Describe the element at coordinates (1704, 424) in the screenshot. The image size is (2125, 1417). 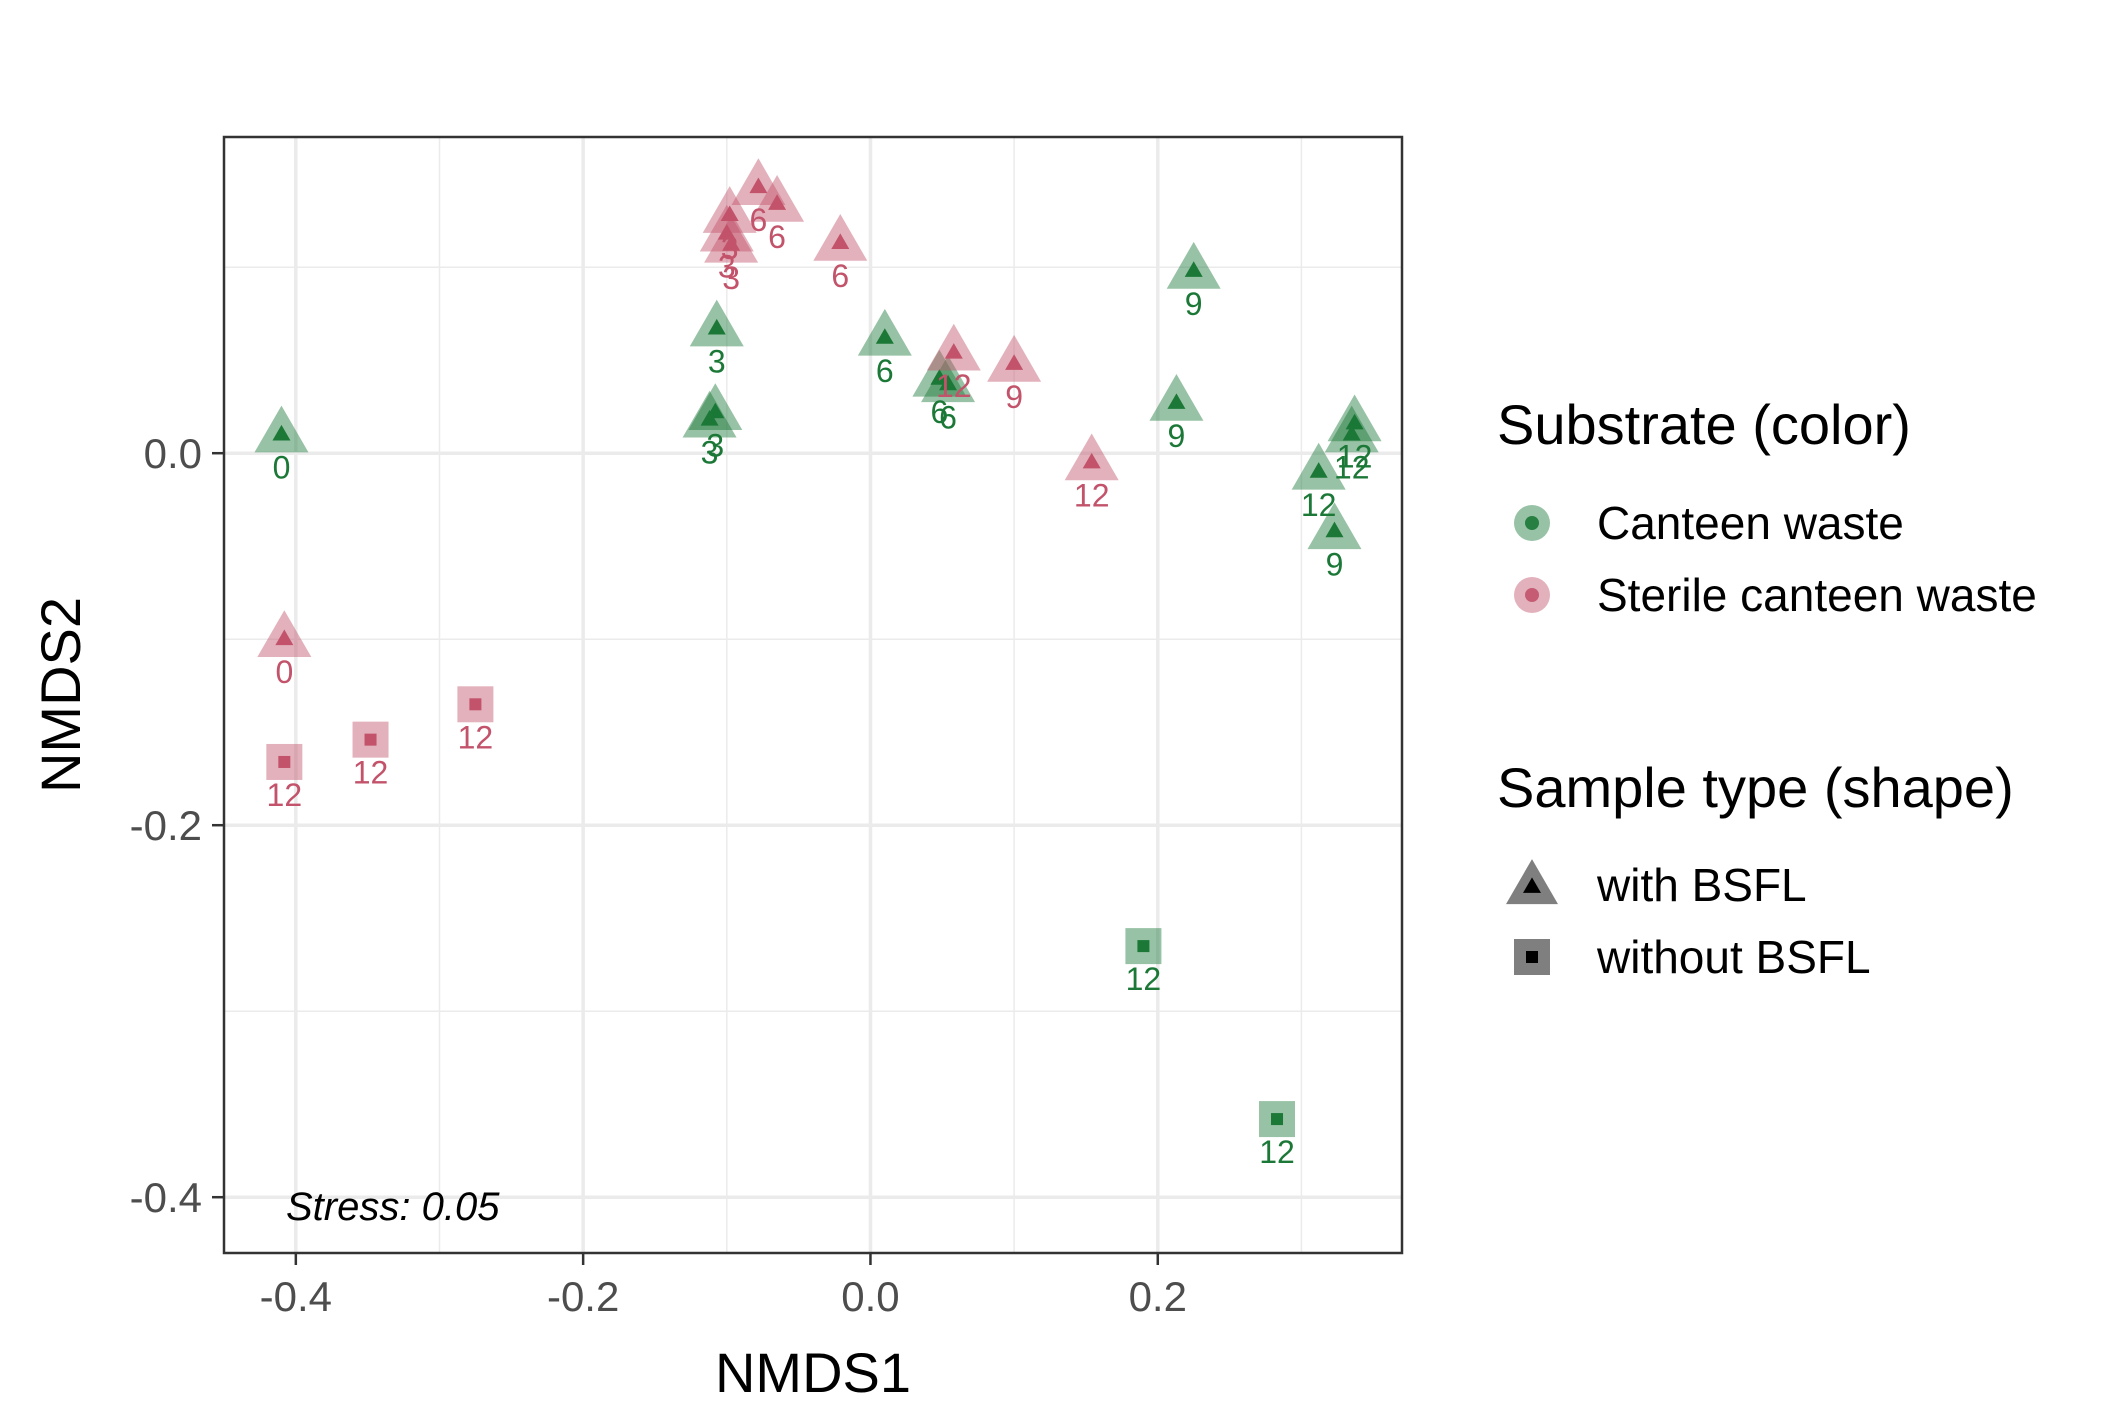
I see `legend-color-title: Substrate (color)` at that location.